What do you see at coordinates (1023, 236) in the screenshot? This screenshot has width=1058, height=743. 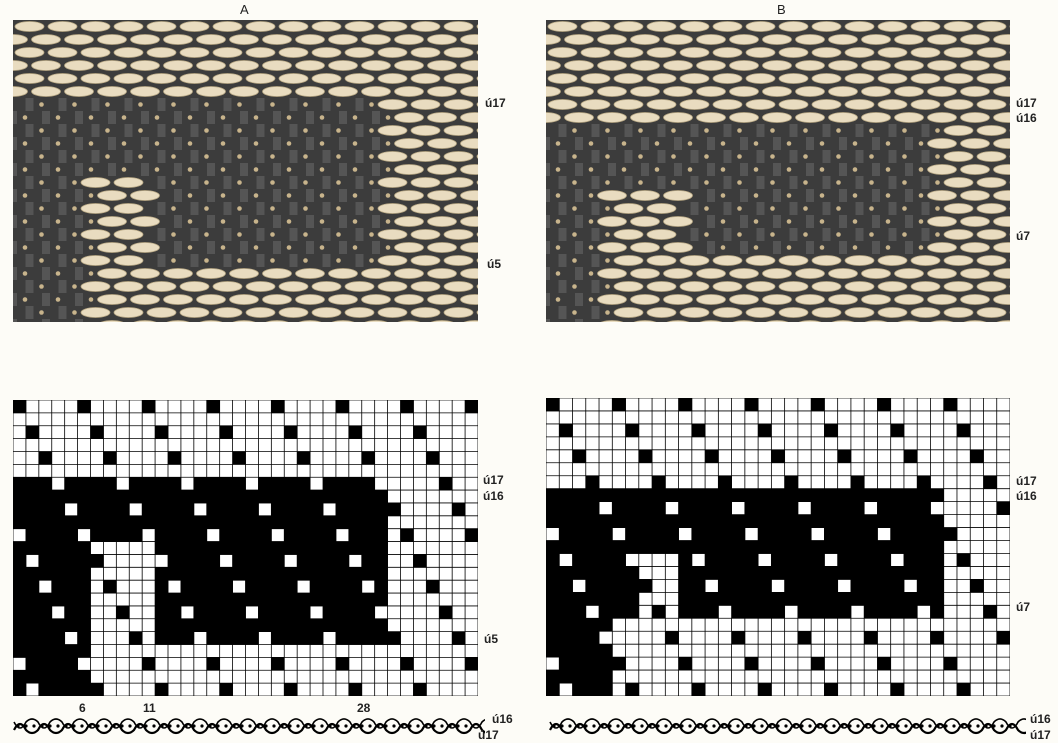 I see `photo-b-label-u7: ú7` at bounding box center [1023, 236].